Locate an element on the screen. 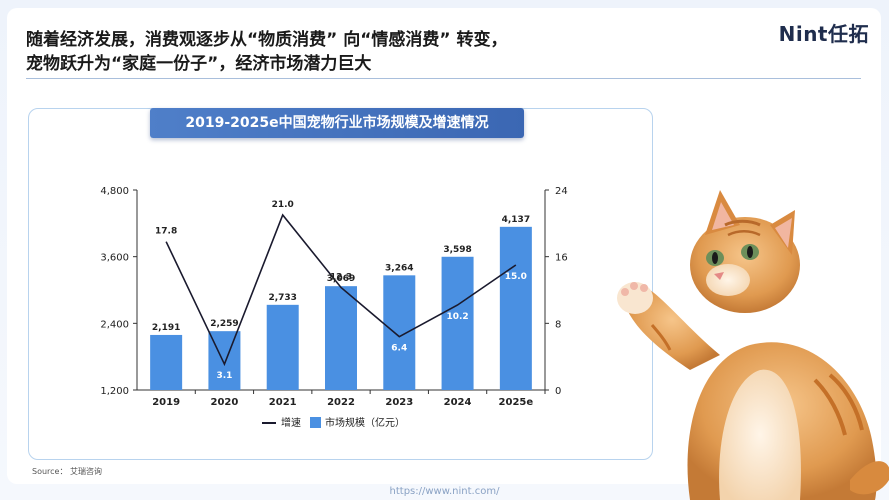 The height and width of the screenshot is (500, 889). left-axis-tick-label: 2,400 is located at coordinates (114, 324).